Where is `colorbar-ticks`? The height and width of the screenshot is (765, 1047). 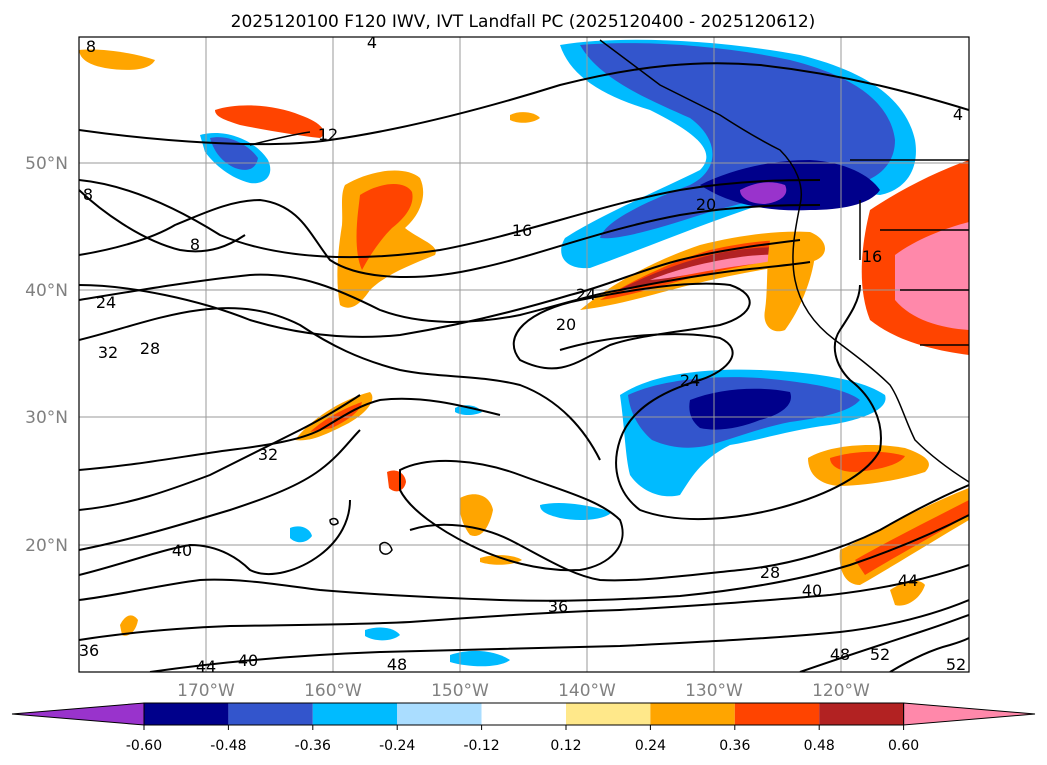 colorbar-ticks is located at coordinates (524, 727).